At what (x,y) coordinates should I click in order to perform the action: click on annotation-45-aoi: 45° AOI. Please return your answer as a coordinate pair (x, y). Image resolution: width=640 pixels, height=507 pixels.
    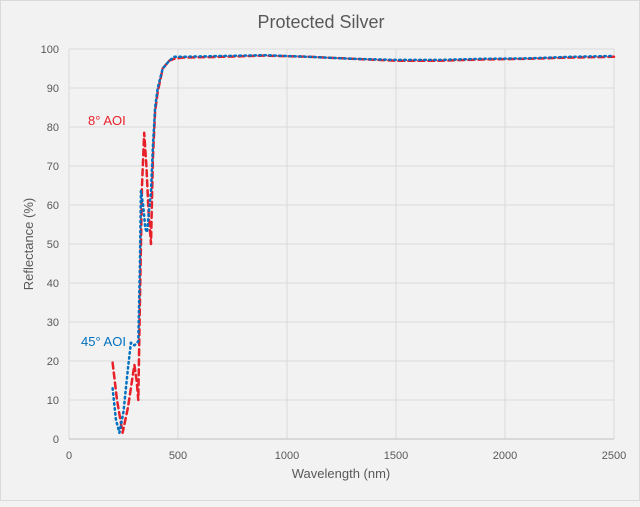
    Looking at the image, I should click on (103, 341).